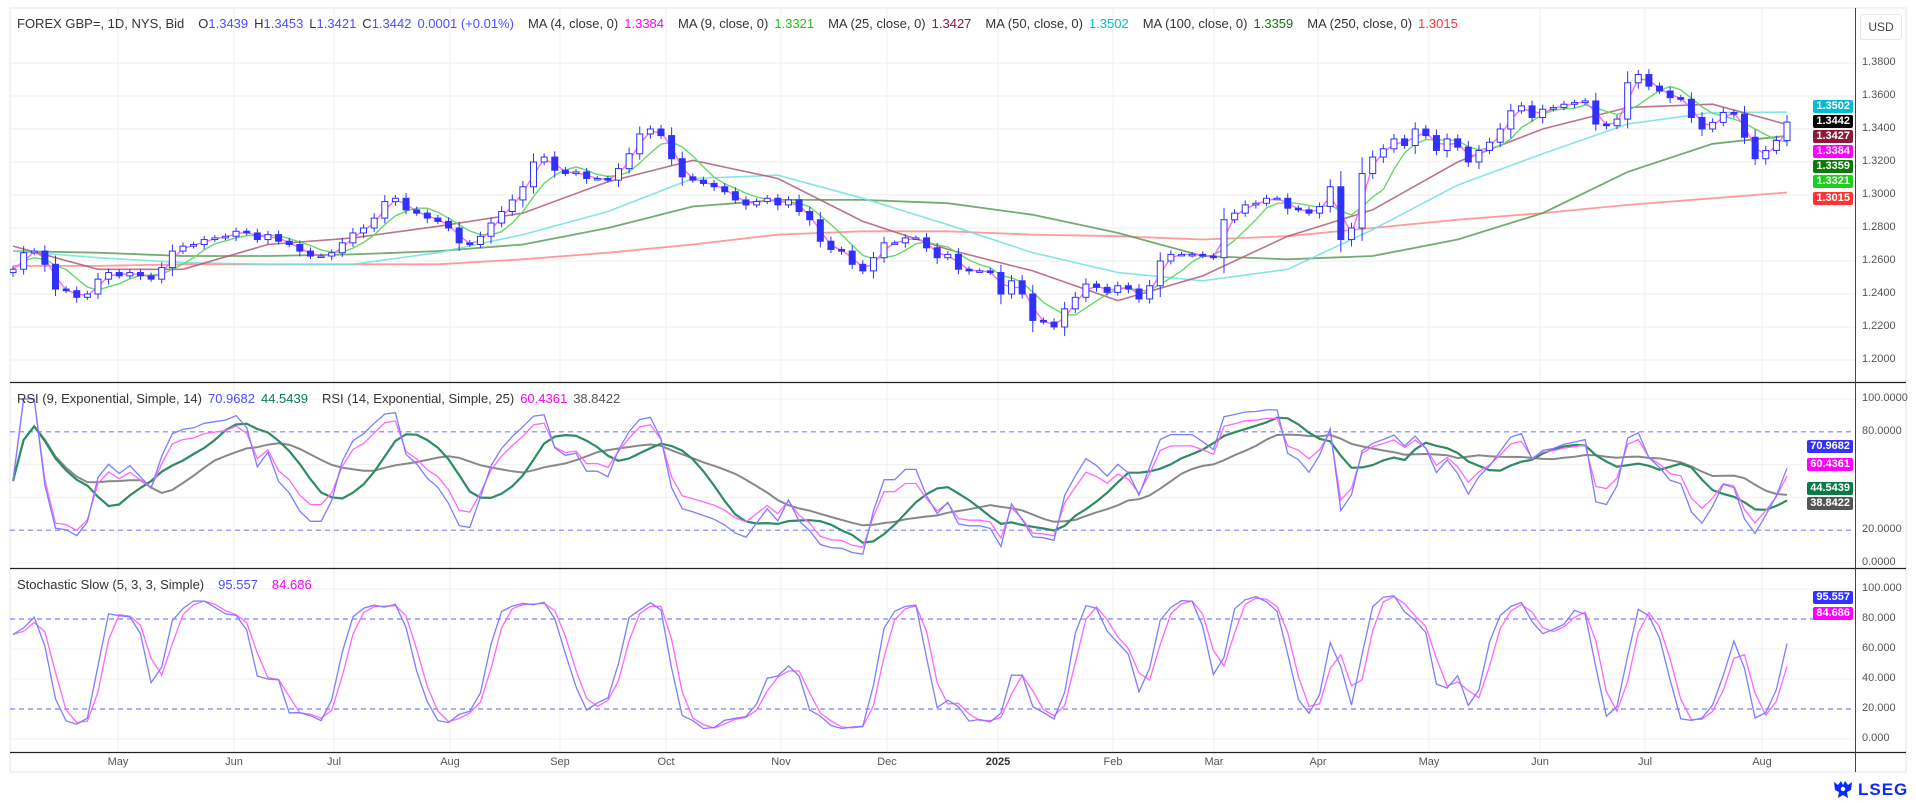  Describe the element at coordinates (1833, 613) in the screenshot. I see `stoch-tag: 84.686` at that location.